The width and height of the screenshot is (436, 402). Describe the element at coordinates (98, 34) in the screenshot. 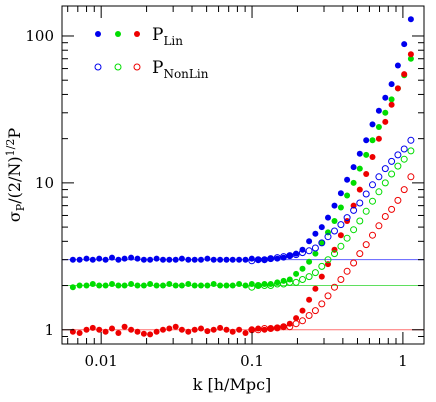

I see `legend-marker-blue-filled` at that location.